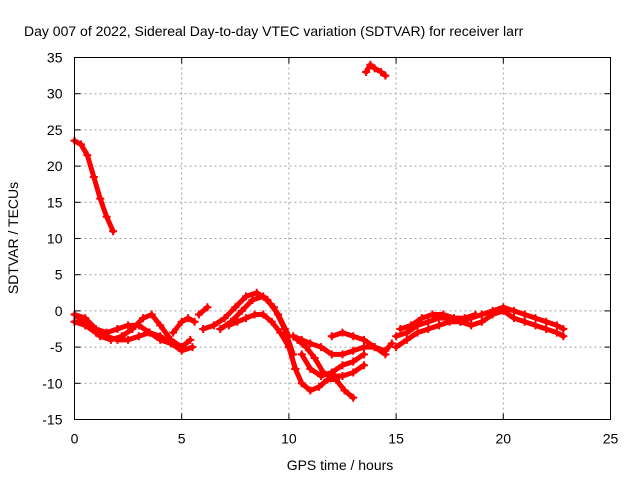  Describe the element at coordinates (611, 439) in the screenshot. I see `x-tick-label-5: 25` at that location.